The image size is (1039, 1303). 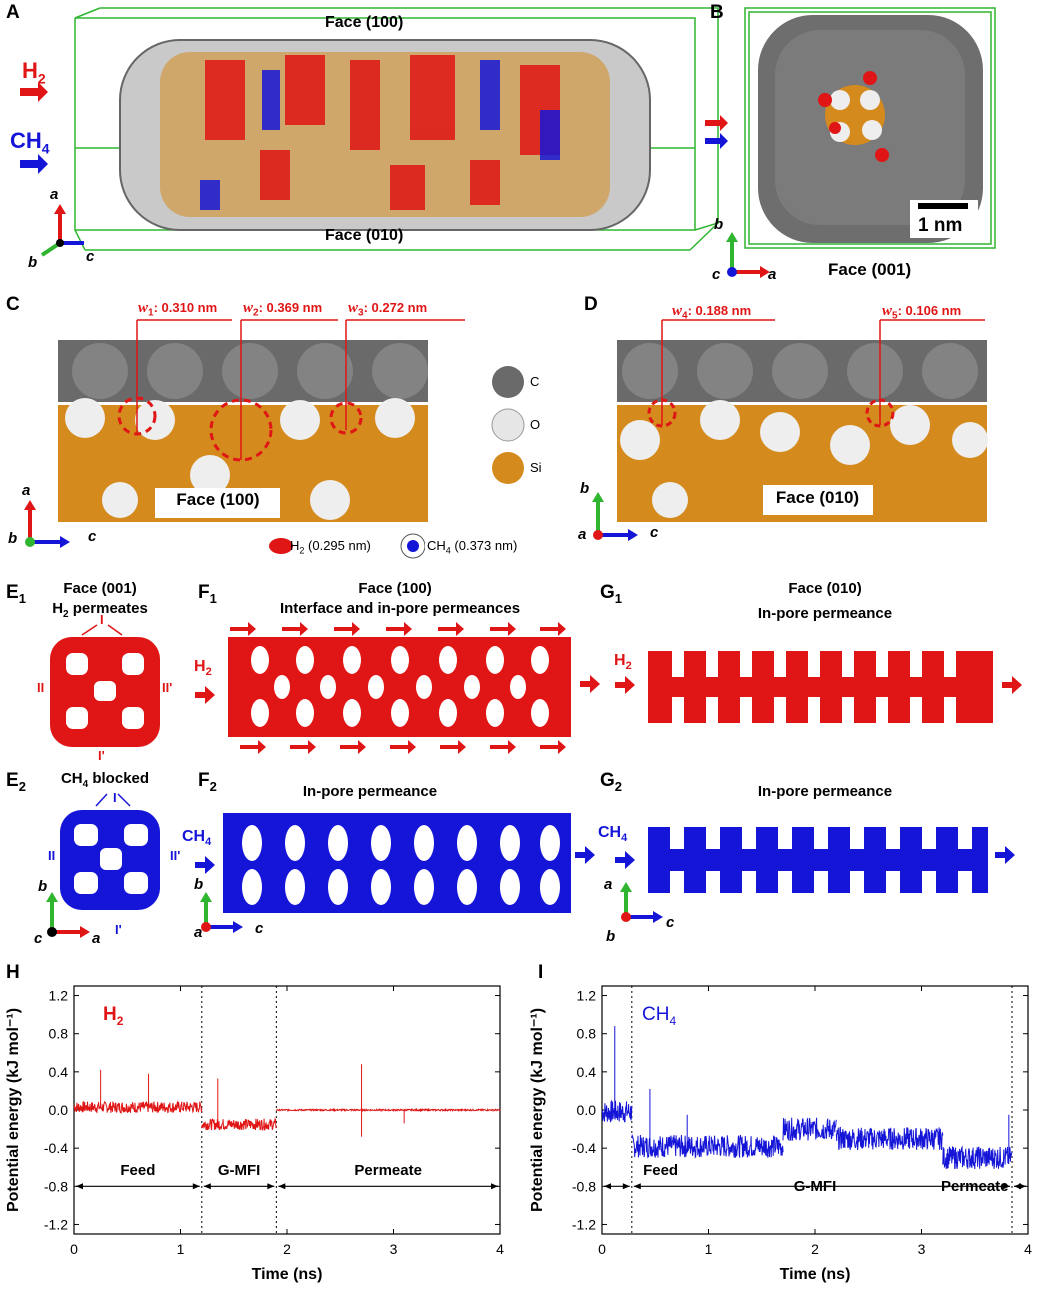 I want to click on panel-g1-title2: In-pore permeance, so click(x=825, y=613).